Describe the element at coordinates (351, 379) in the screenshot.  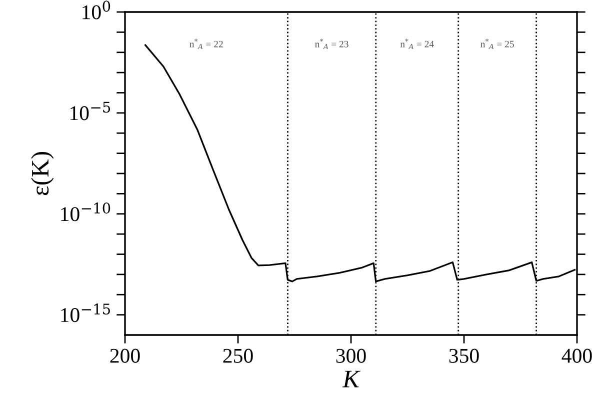
I see `x-axis-title: K` at that location.